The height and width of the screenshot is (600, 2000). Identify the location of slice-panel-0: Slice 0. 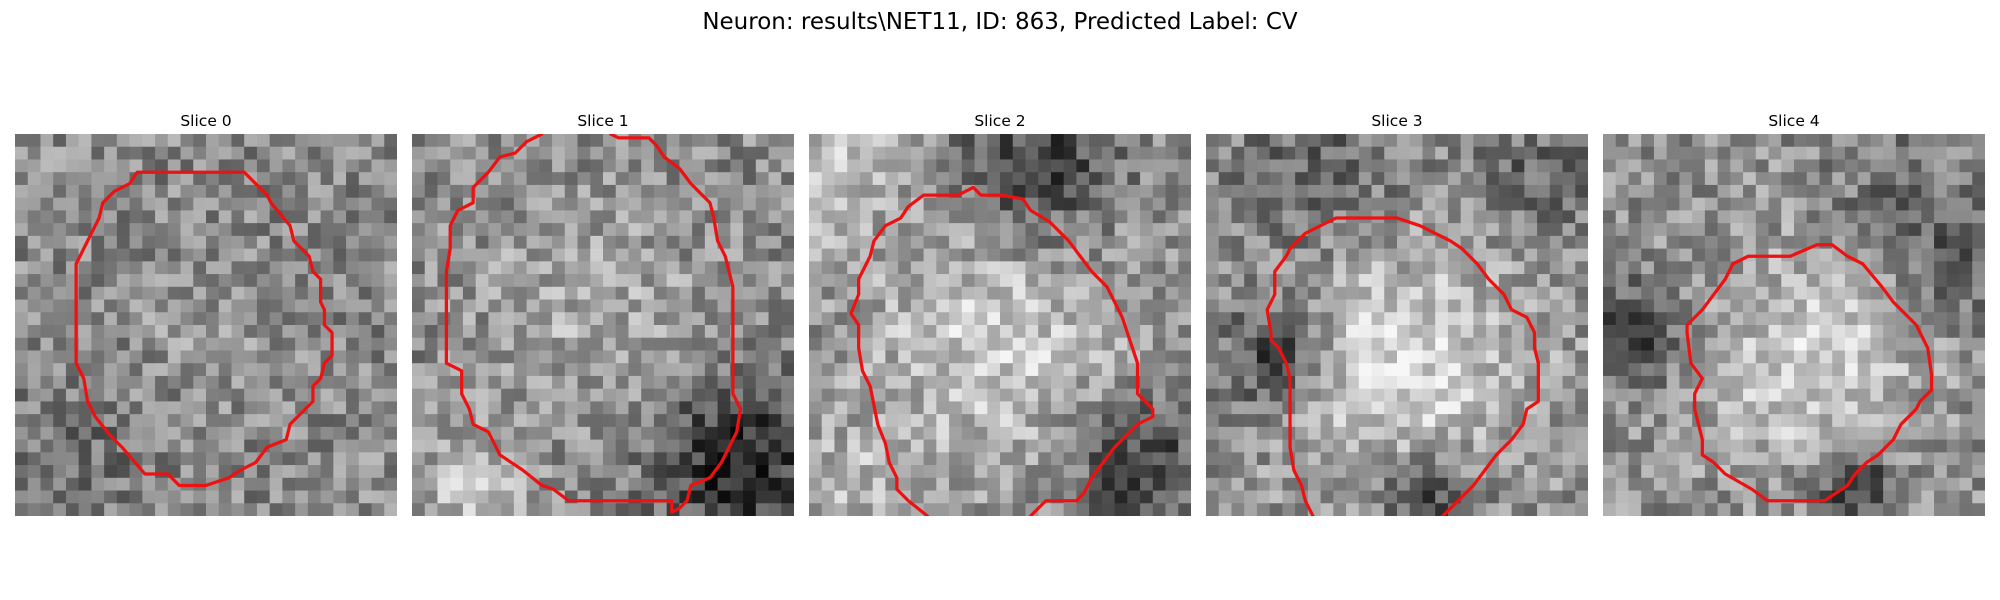
(206, 313).